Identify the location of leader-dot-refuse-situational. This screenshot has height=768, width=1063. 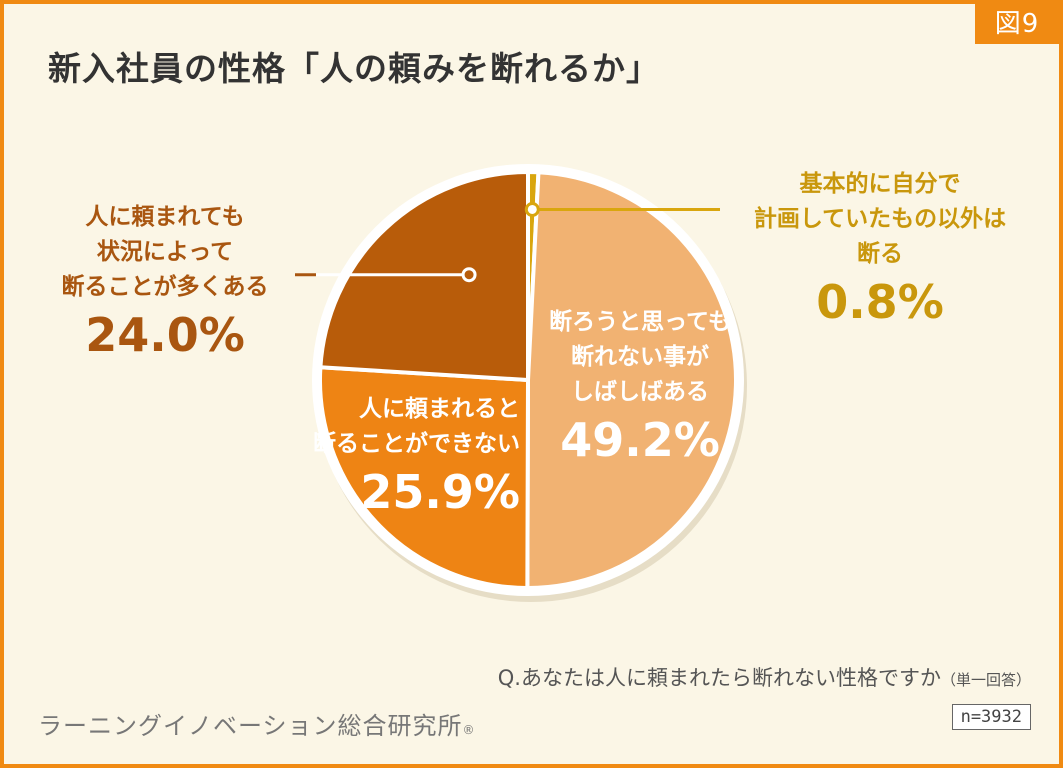
(469, 275).